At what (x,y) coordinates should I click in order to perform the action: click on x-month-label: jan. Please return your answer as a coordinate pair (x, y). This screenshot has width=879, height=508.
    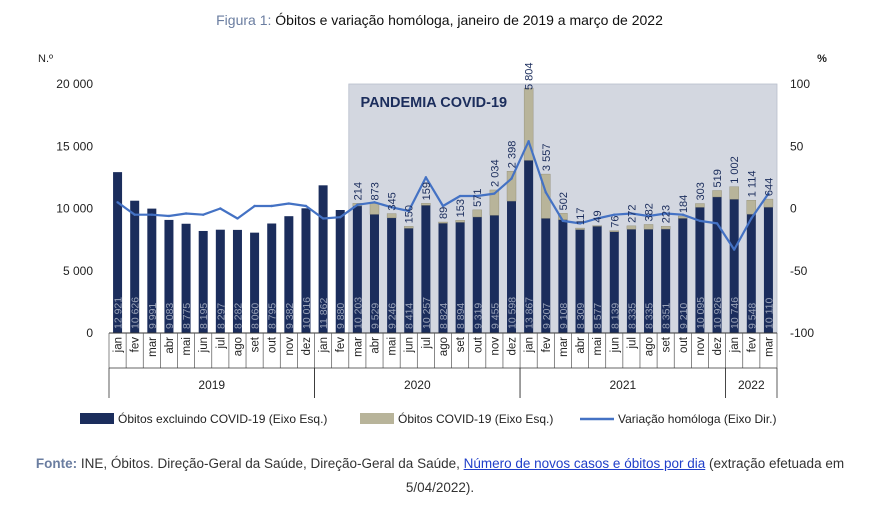
    Looking at the image, I should click on (735, 345).